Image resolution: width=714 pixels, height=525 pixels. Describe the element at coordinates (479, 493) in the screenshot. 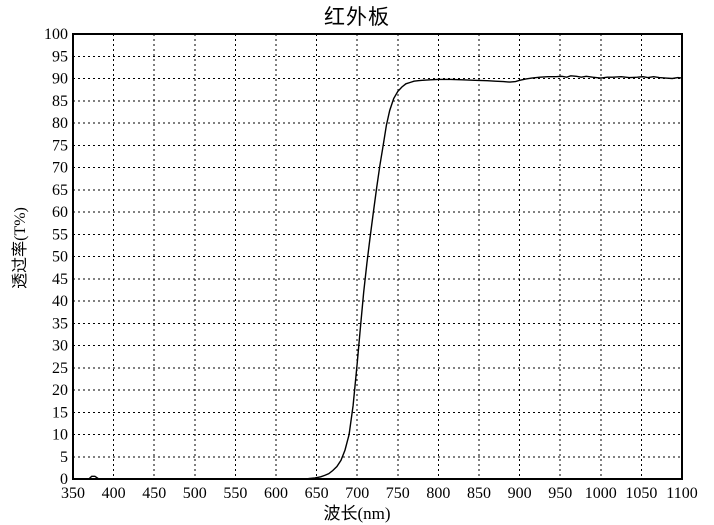

I see `x-tick-label: 850` at that location.